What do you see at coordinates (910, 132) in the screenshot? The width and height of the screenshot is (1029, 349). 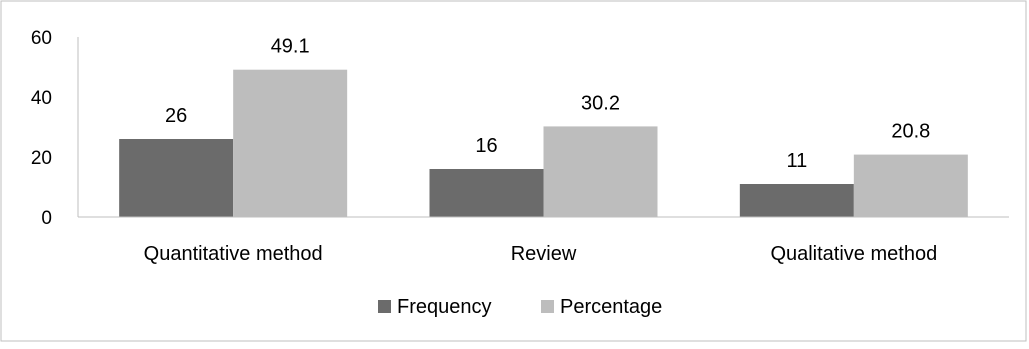 I see `data-label: 20.8` at bounding box center [910, 132].